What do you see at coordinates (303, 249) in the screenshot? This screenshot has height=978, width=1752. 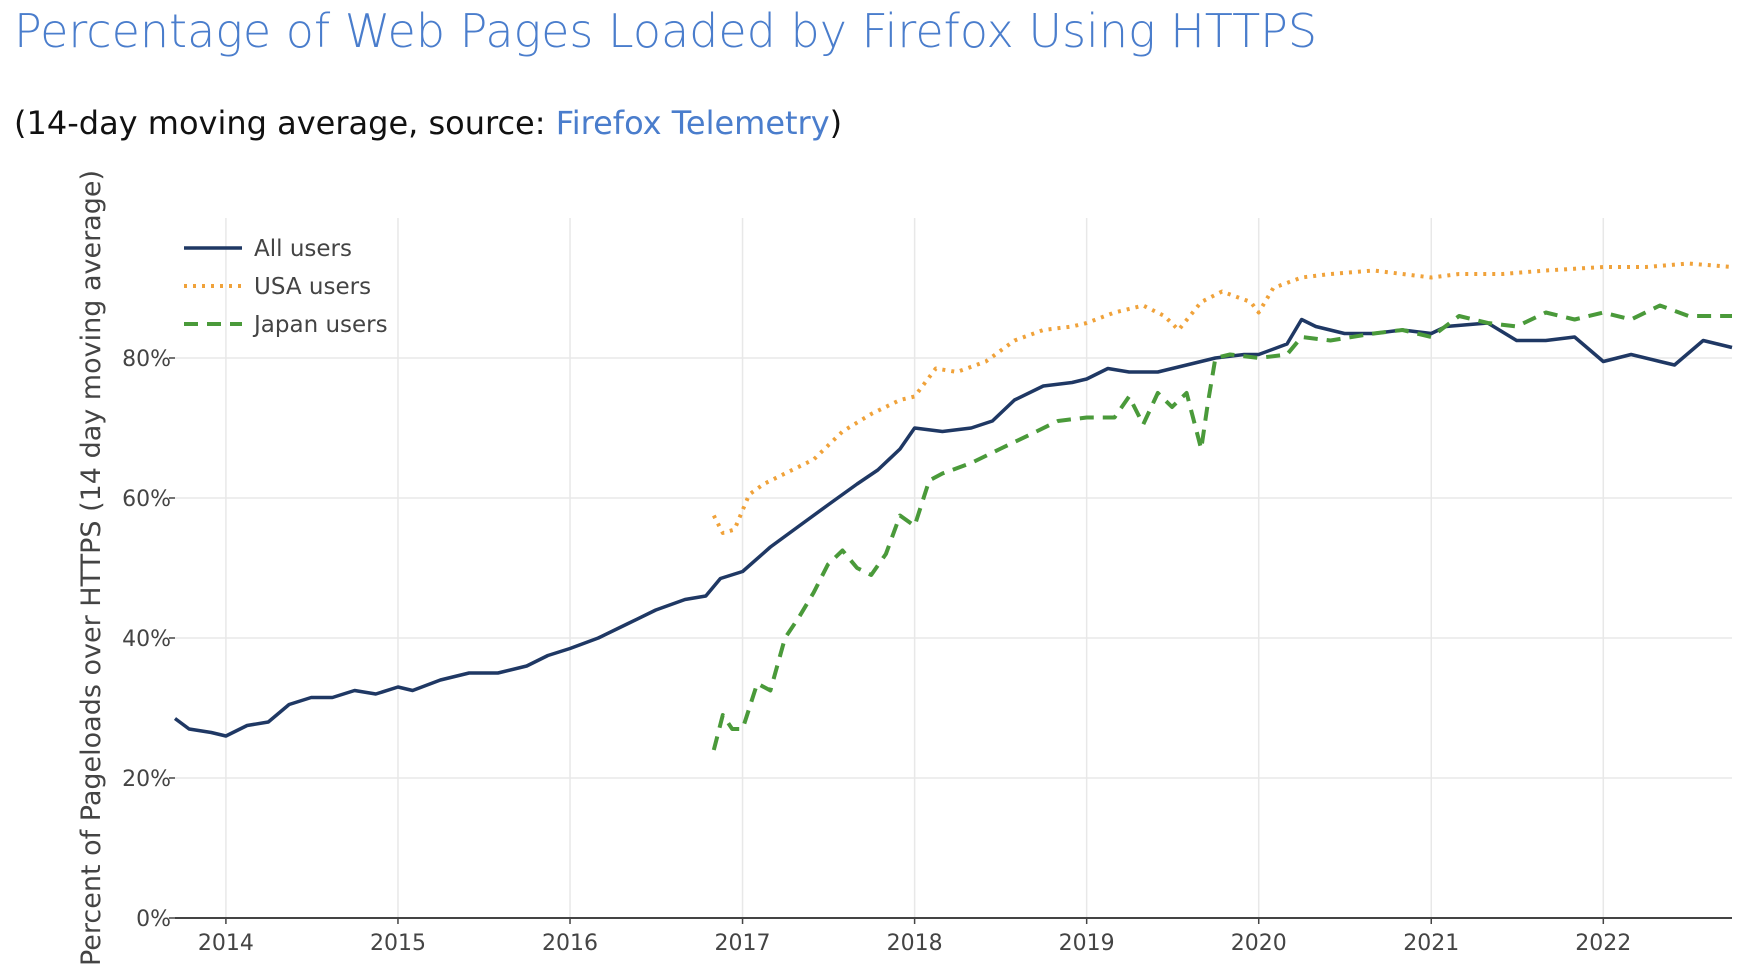 I see `legend-label: All users` at bounding box center [303, 249].